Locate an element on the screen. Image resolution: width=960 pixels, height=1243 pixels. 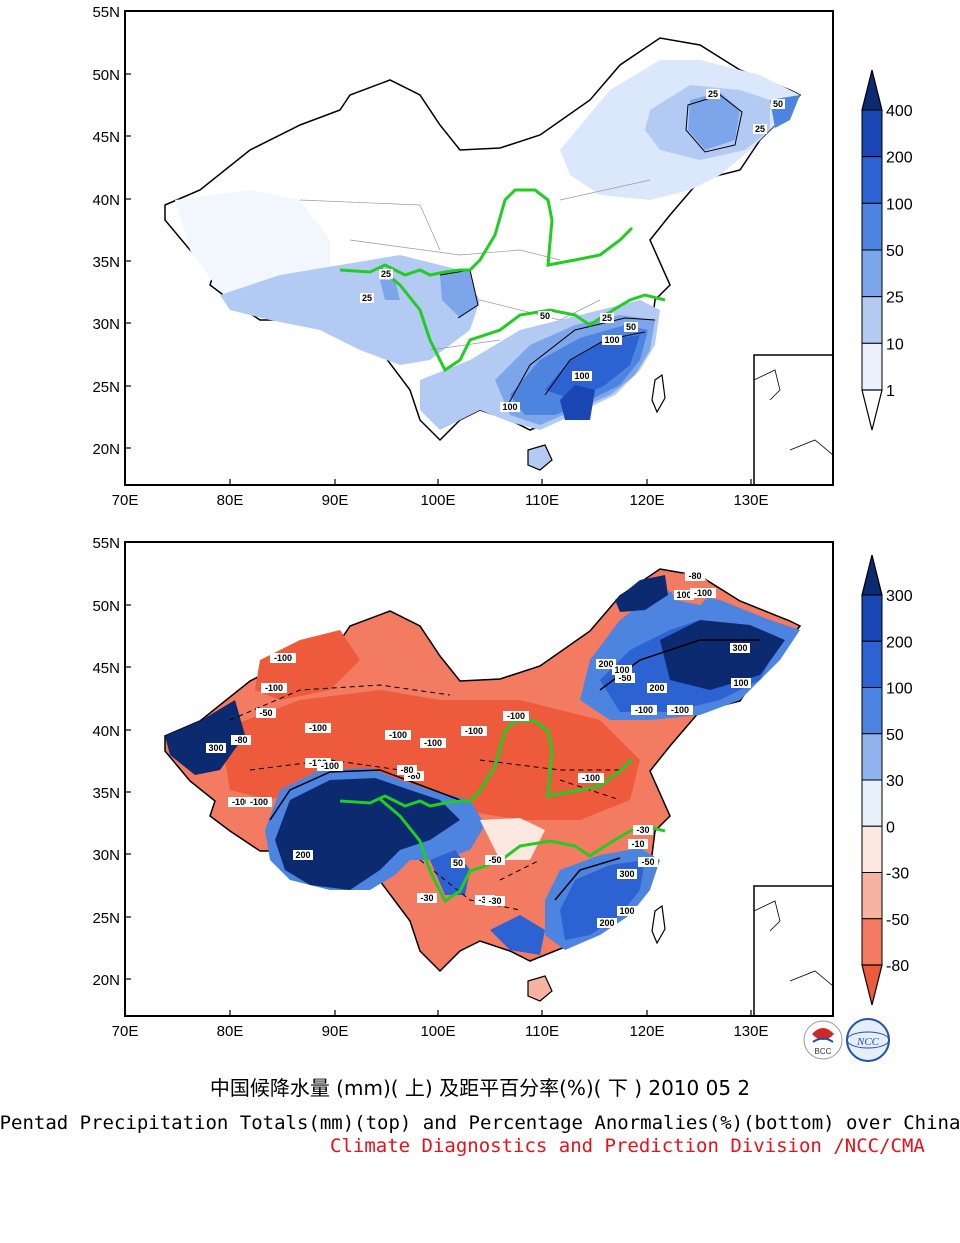
lat-tick-label: 55N is located at coordinates (106, 12).